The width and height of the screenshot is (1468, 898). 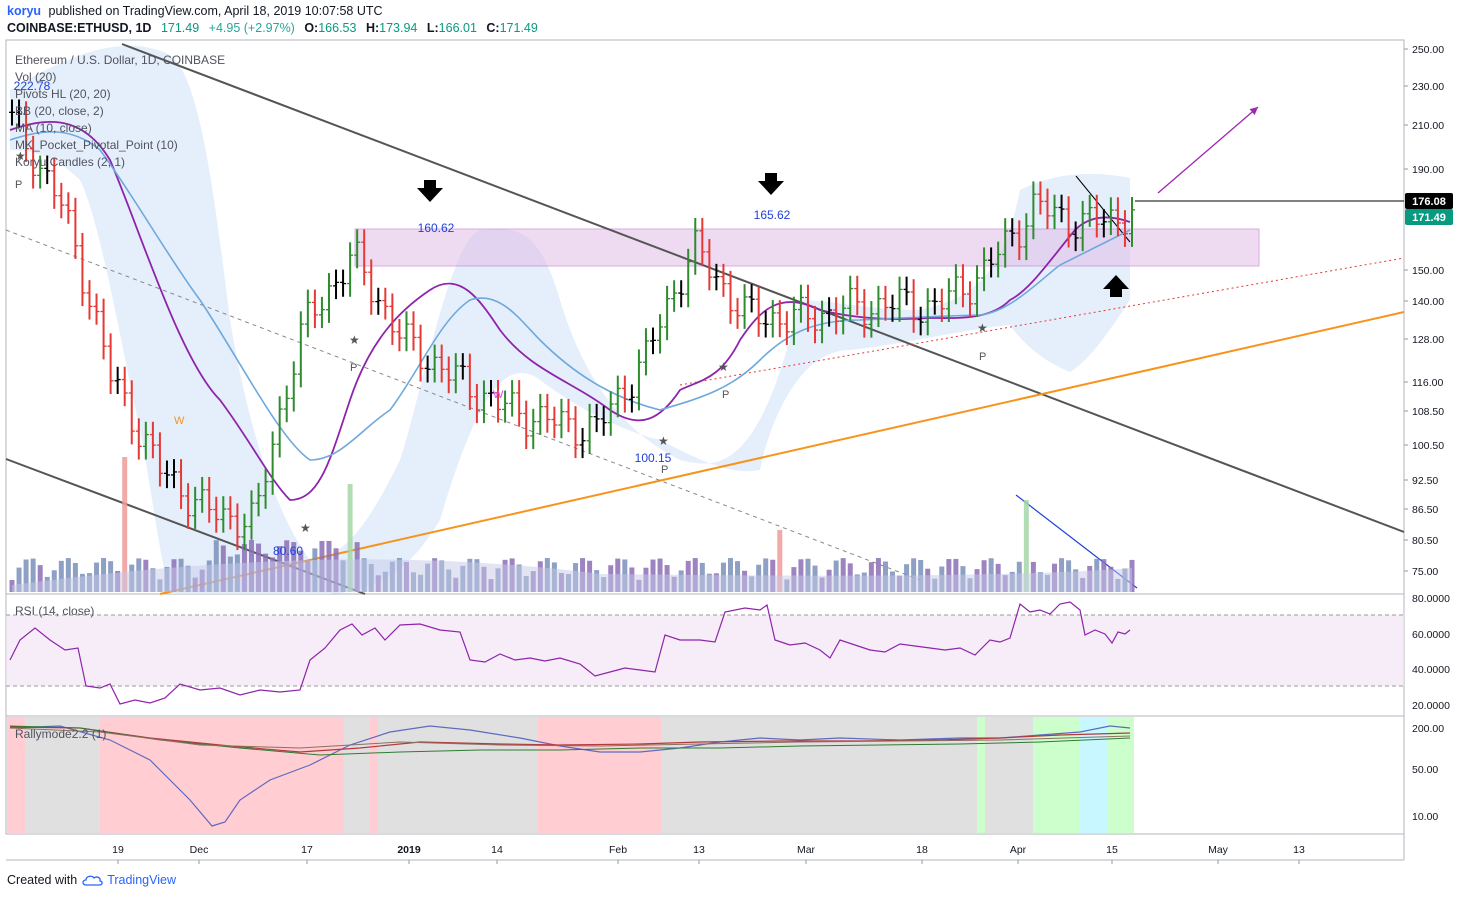 I want to click on rsi-label: RSI (14, close), so click(x=54, y=611).